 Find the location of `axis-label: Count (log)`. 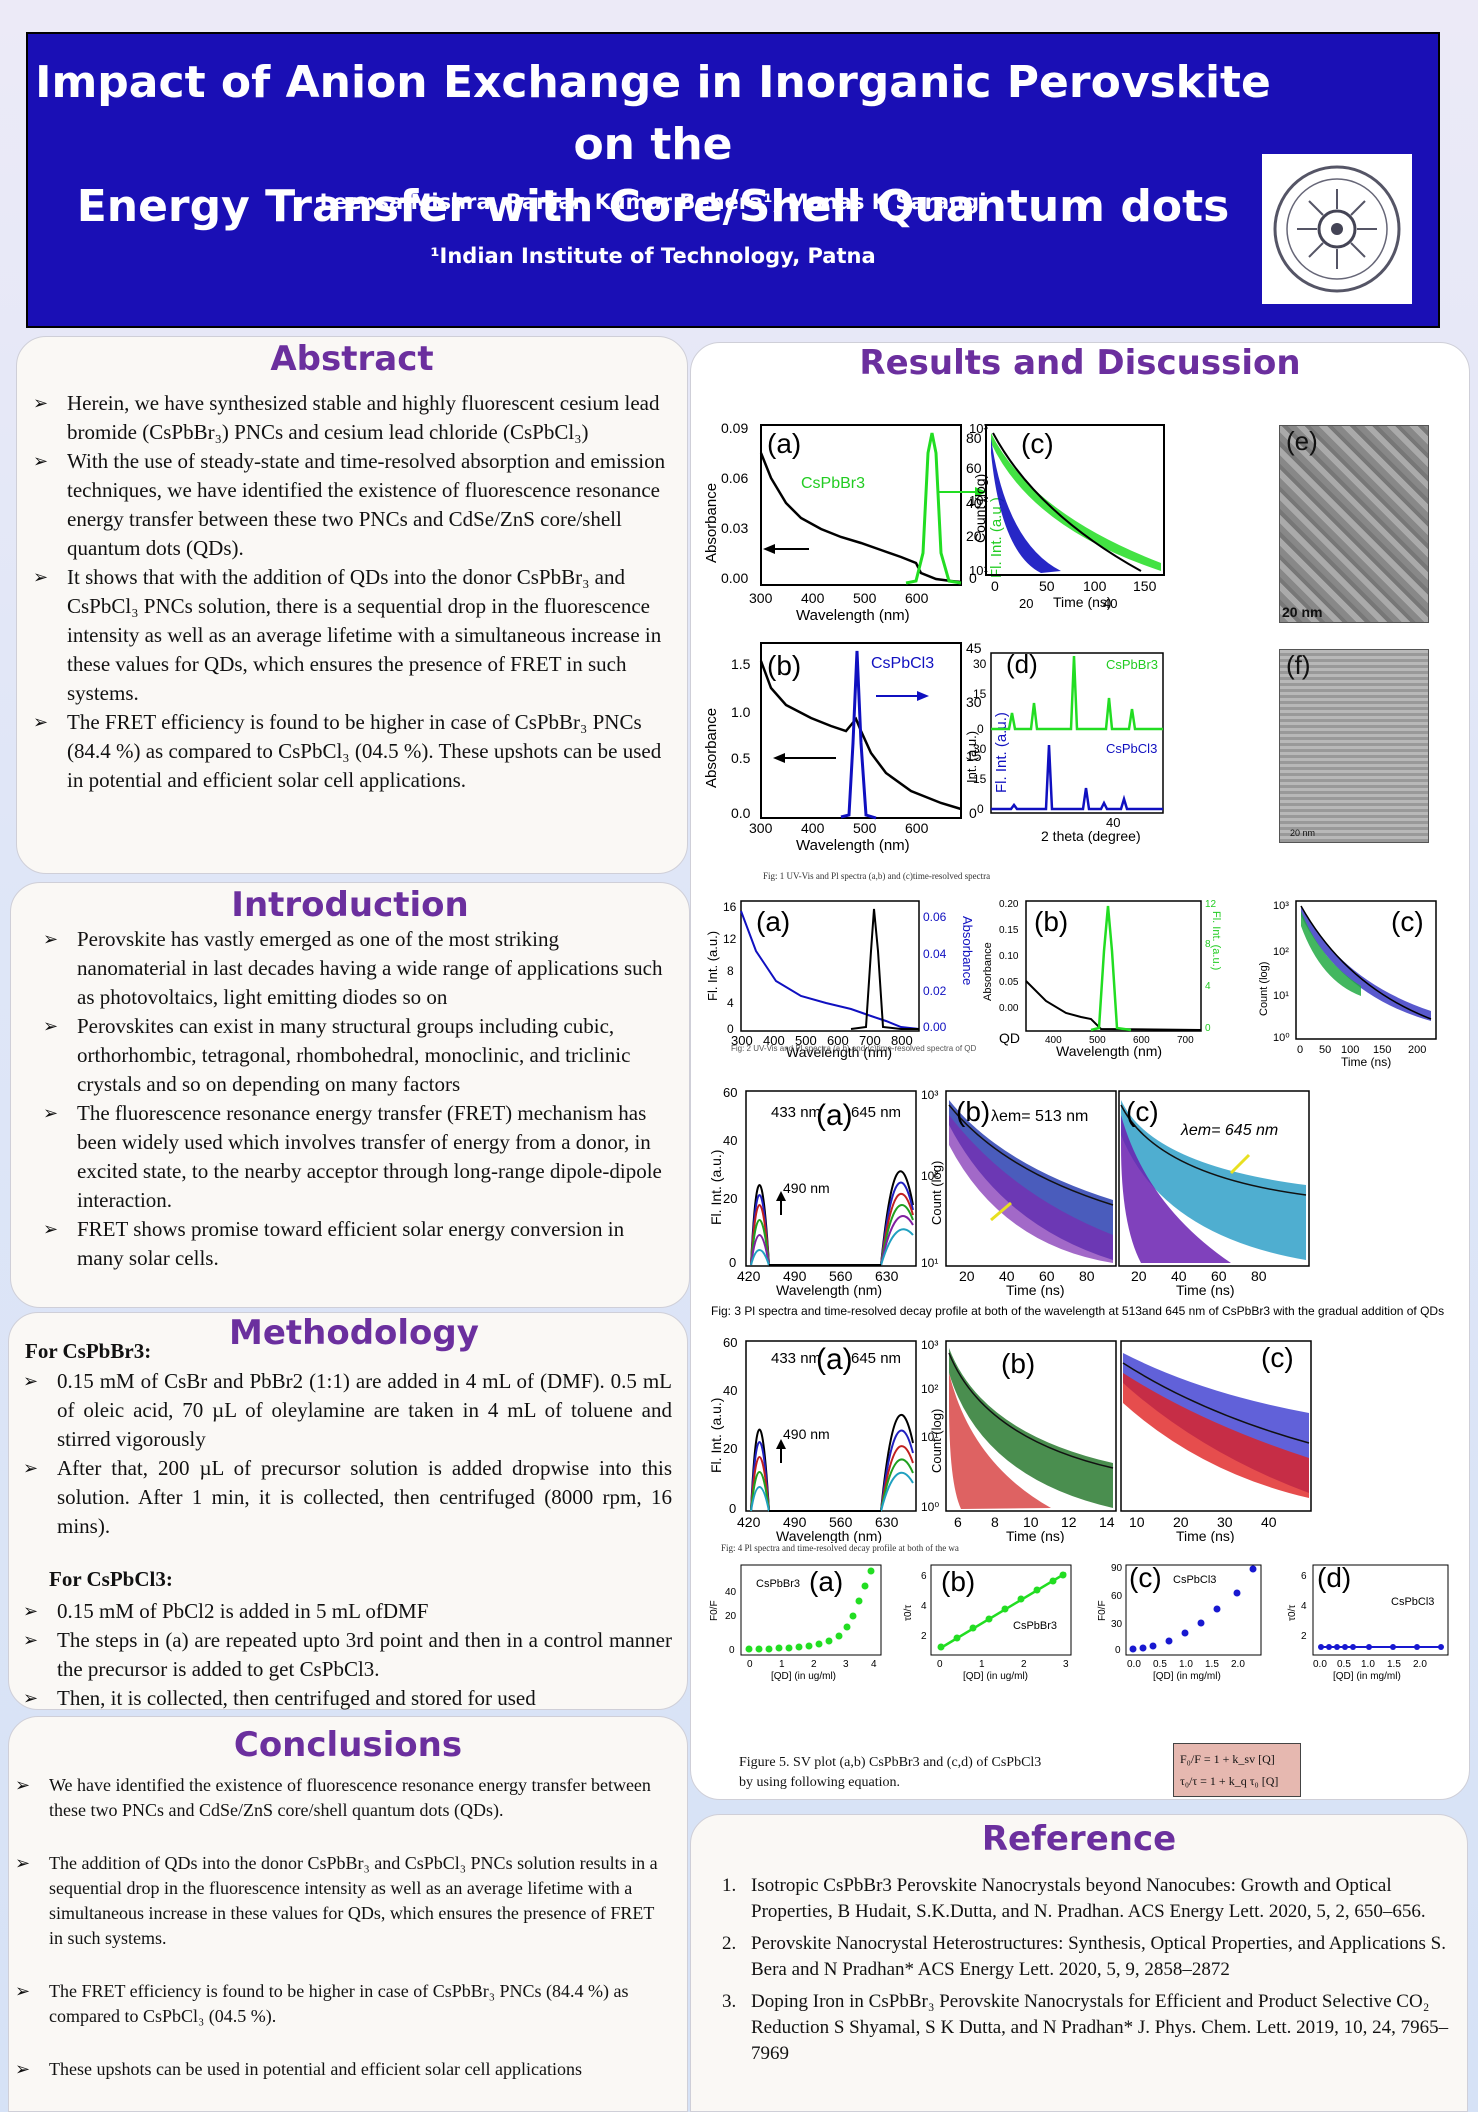

axis-label: Count (log) is located at coordinates (936, 1441).